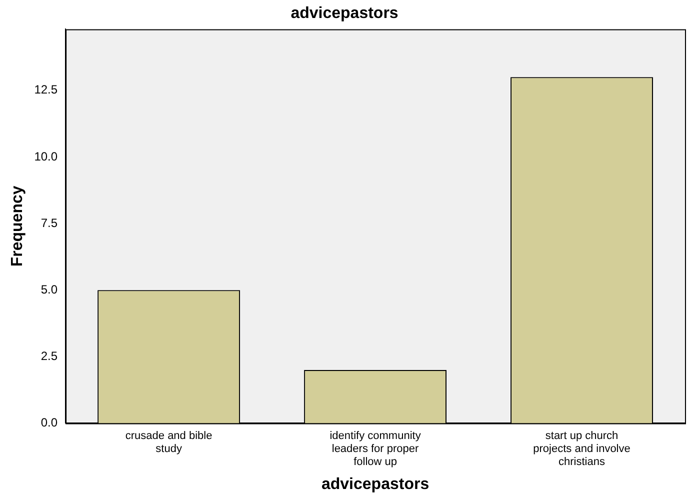  What do you see at coordinates (344, 13) in the screenshot?
I see `chart-title: advicepastors` at bounding box center [344, 13].